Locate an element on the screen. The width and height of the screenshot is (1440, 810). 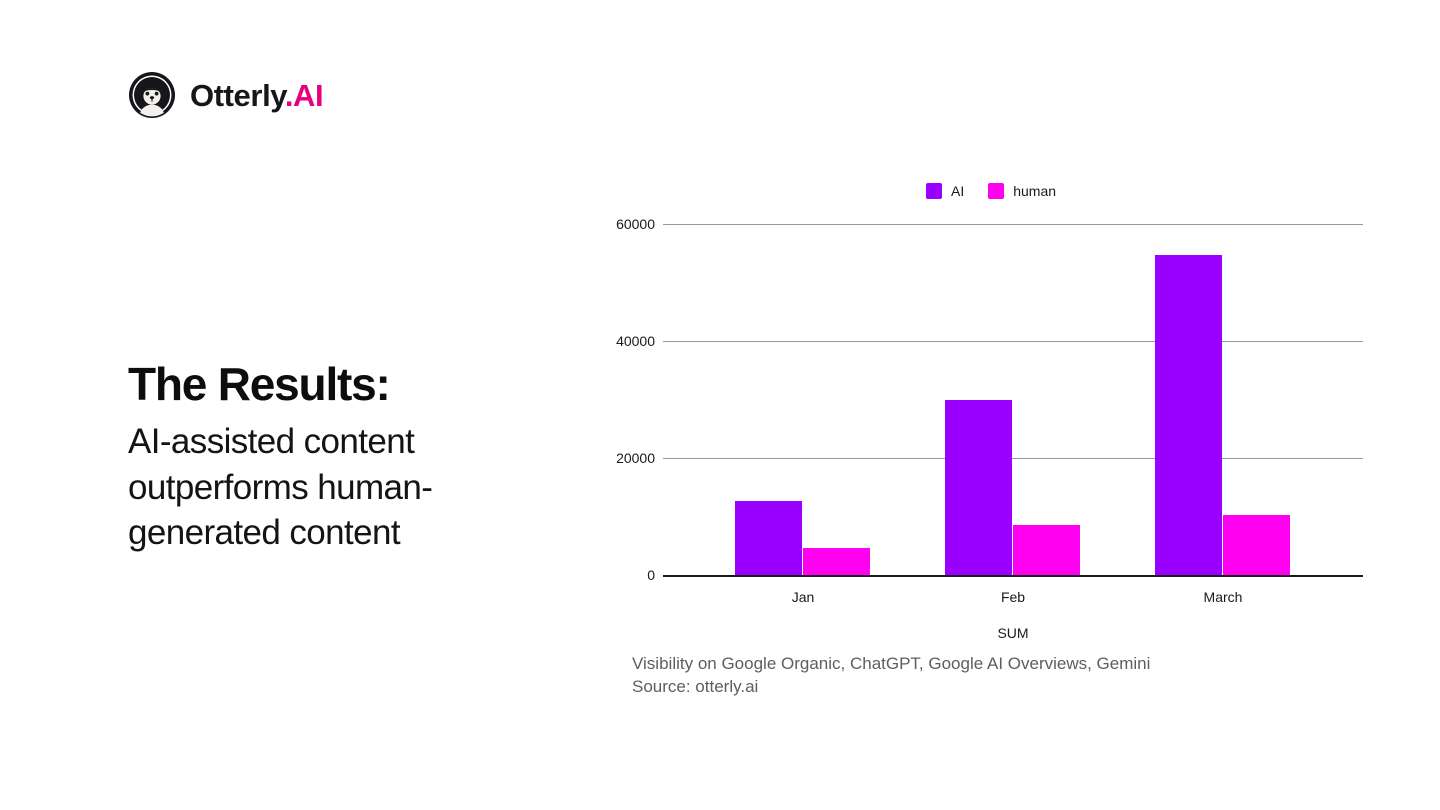
brand-name: Otterly.AI is located at coordinates (257, 95).